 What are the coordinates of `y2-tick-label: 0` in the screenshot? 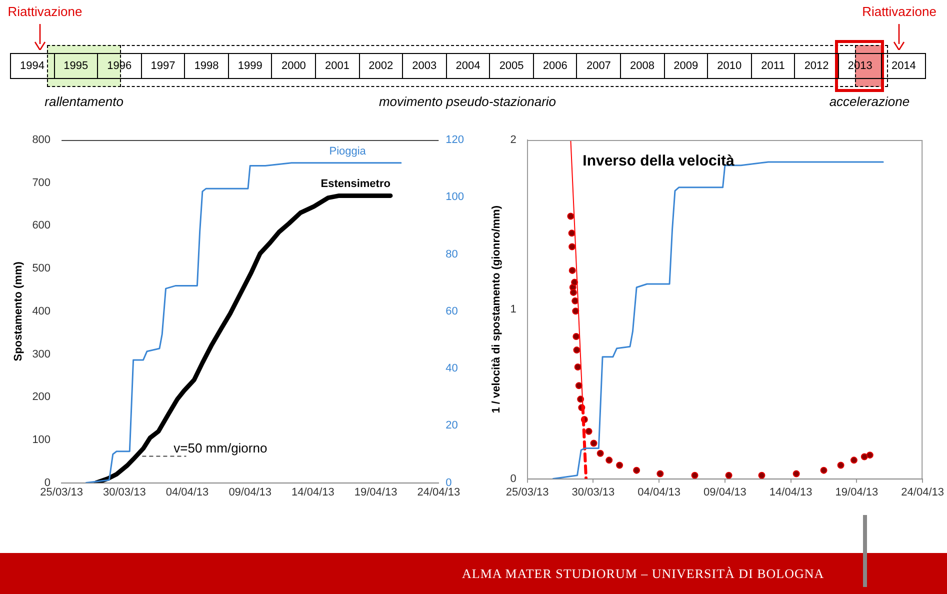 It's located at (449, 482).